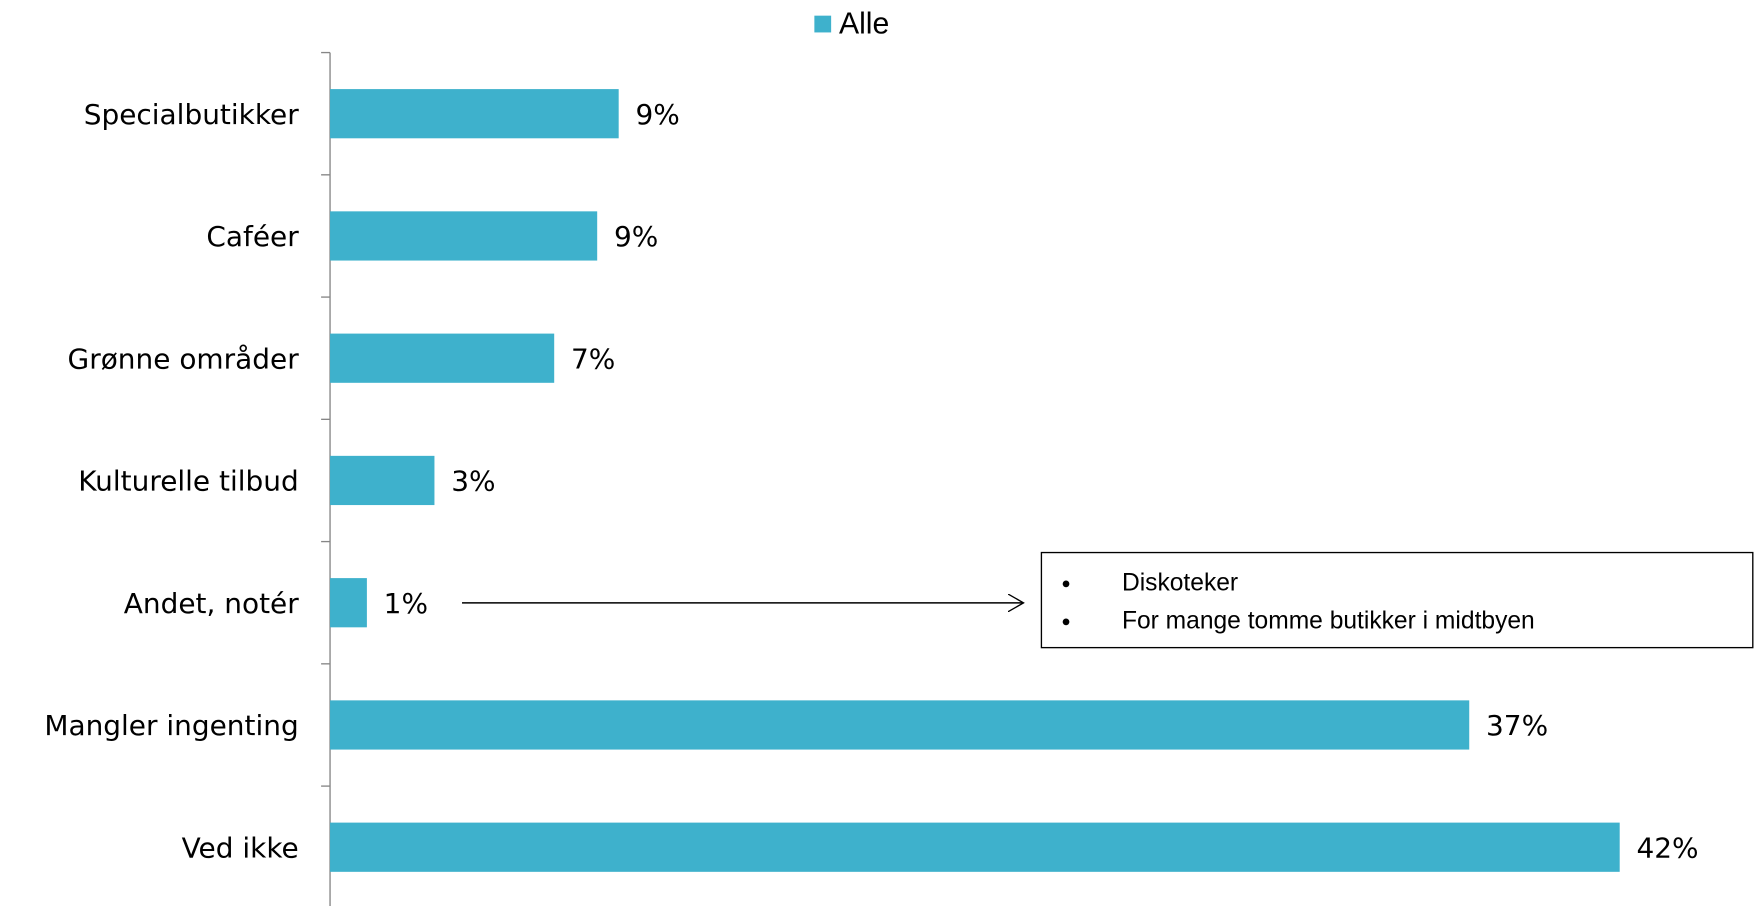  I want to click on category-label: Mangler ingenting, so click(171, 725).